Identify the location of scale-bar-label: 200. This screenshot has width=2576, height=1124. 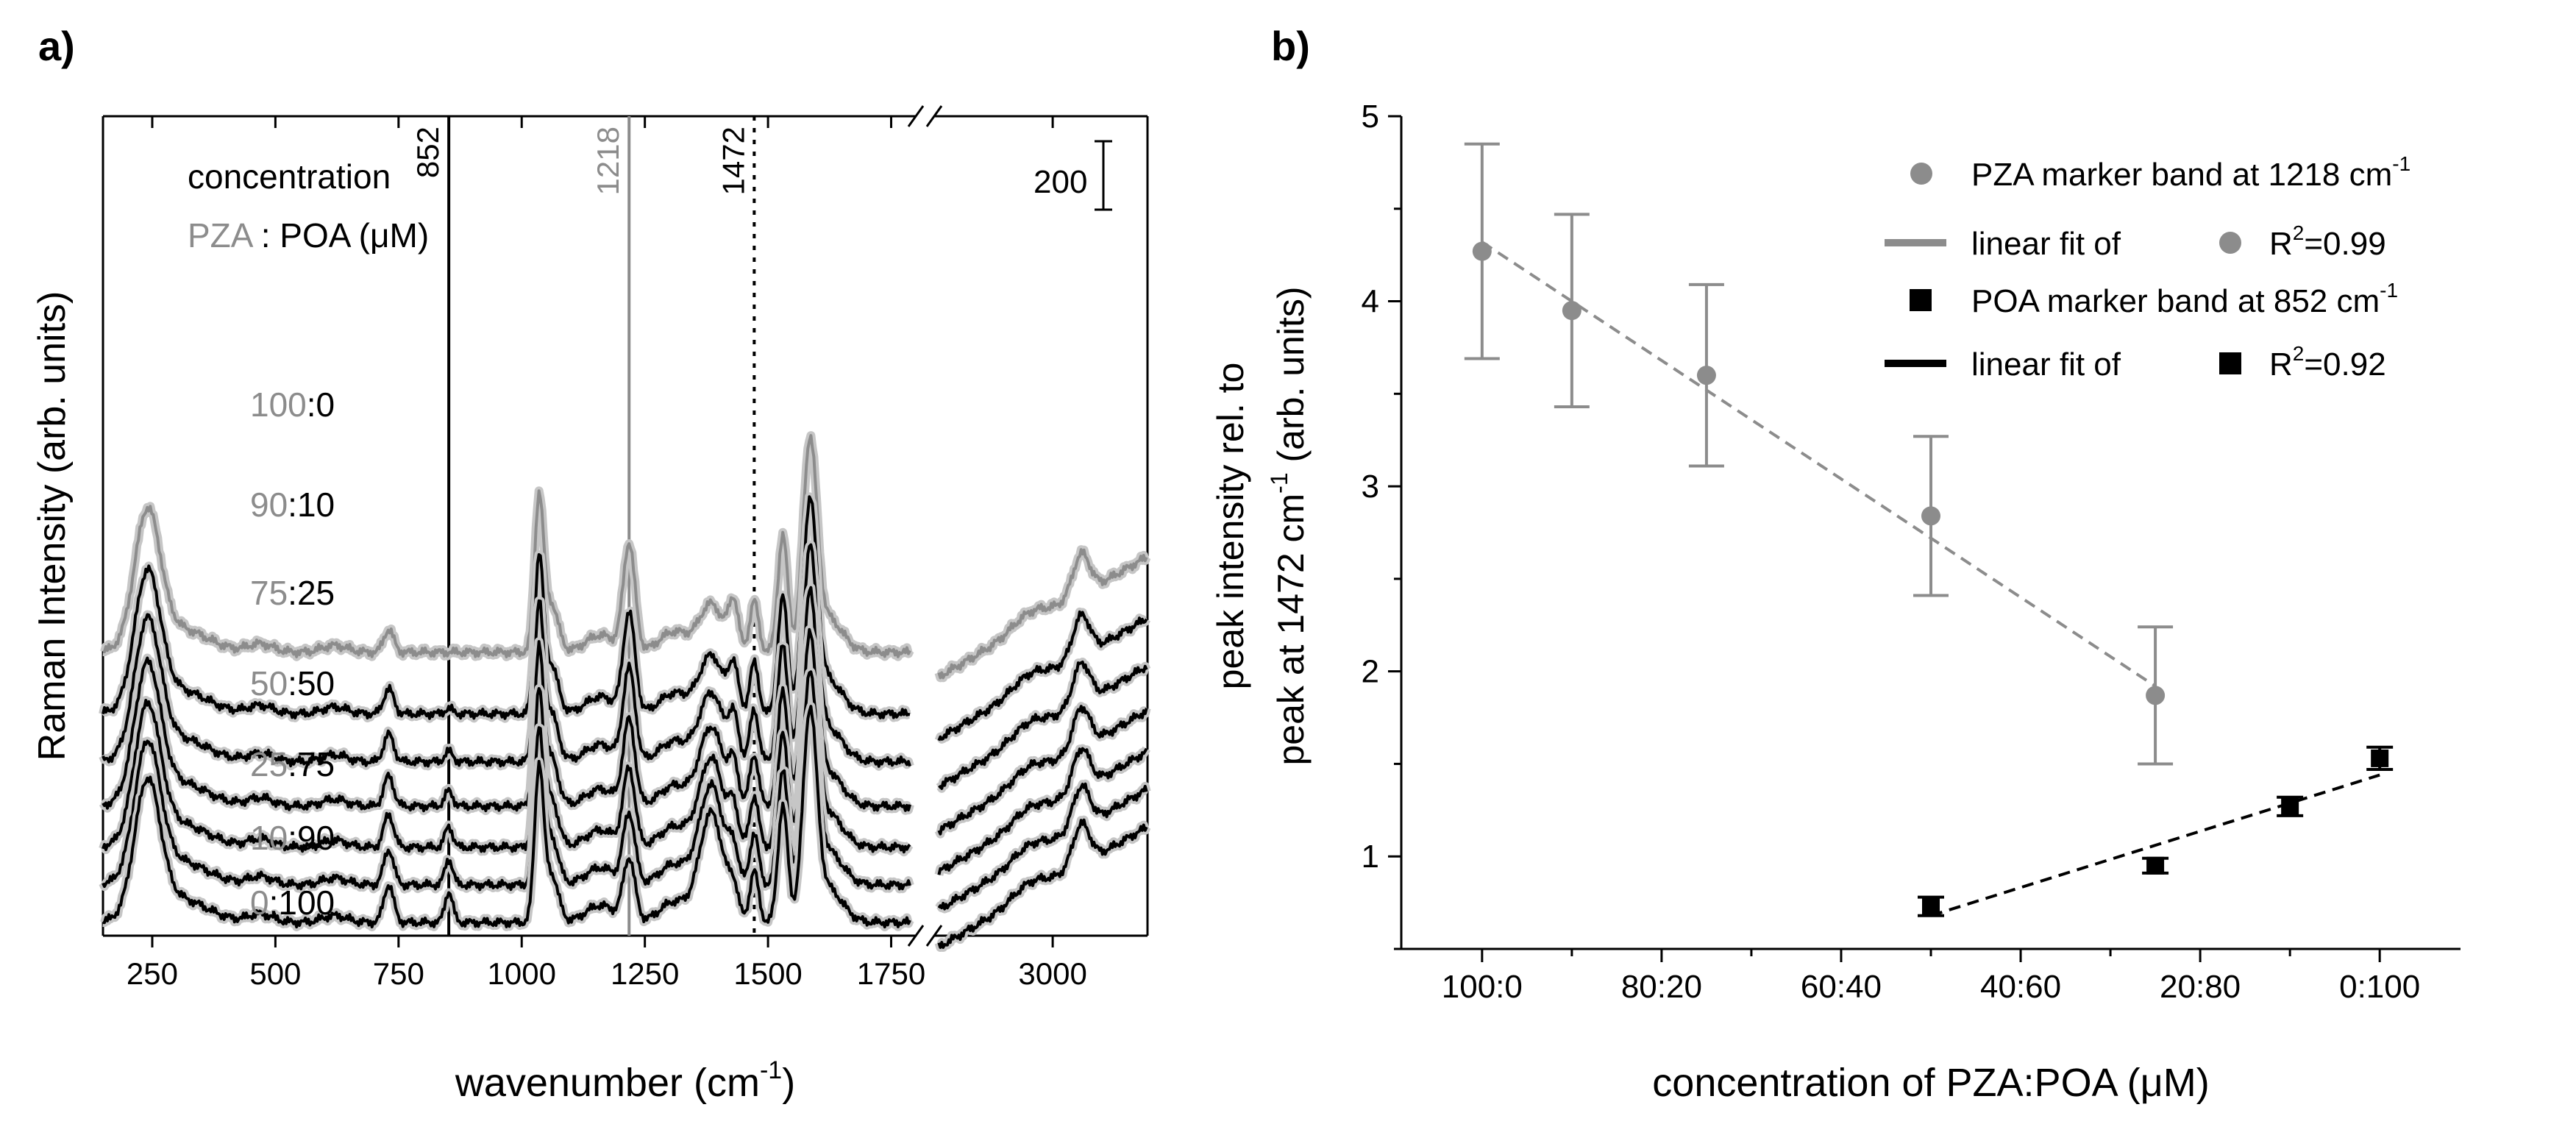
(1060, 182).